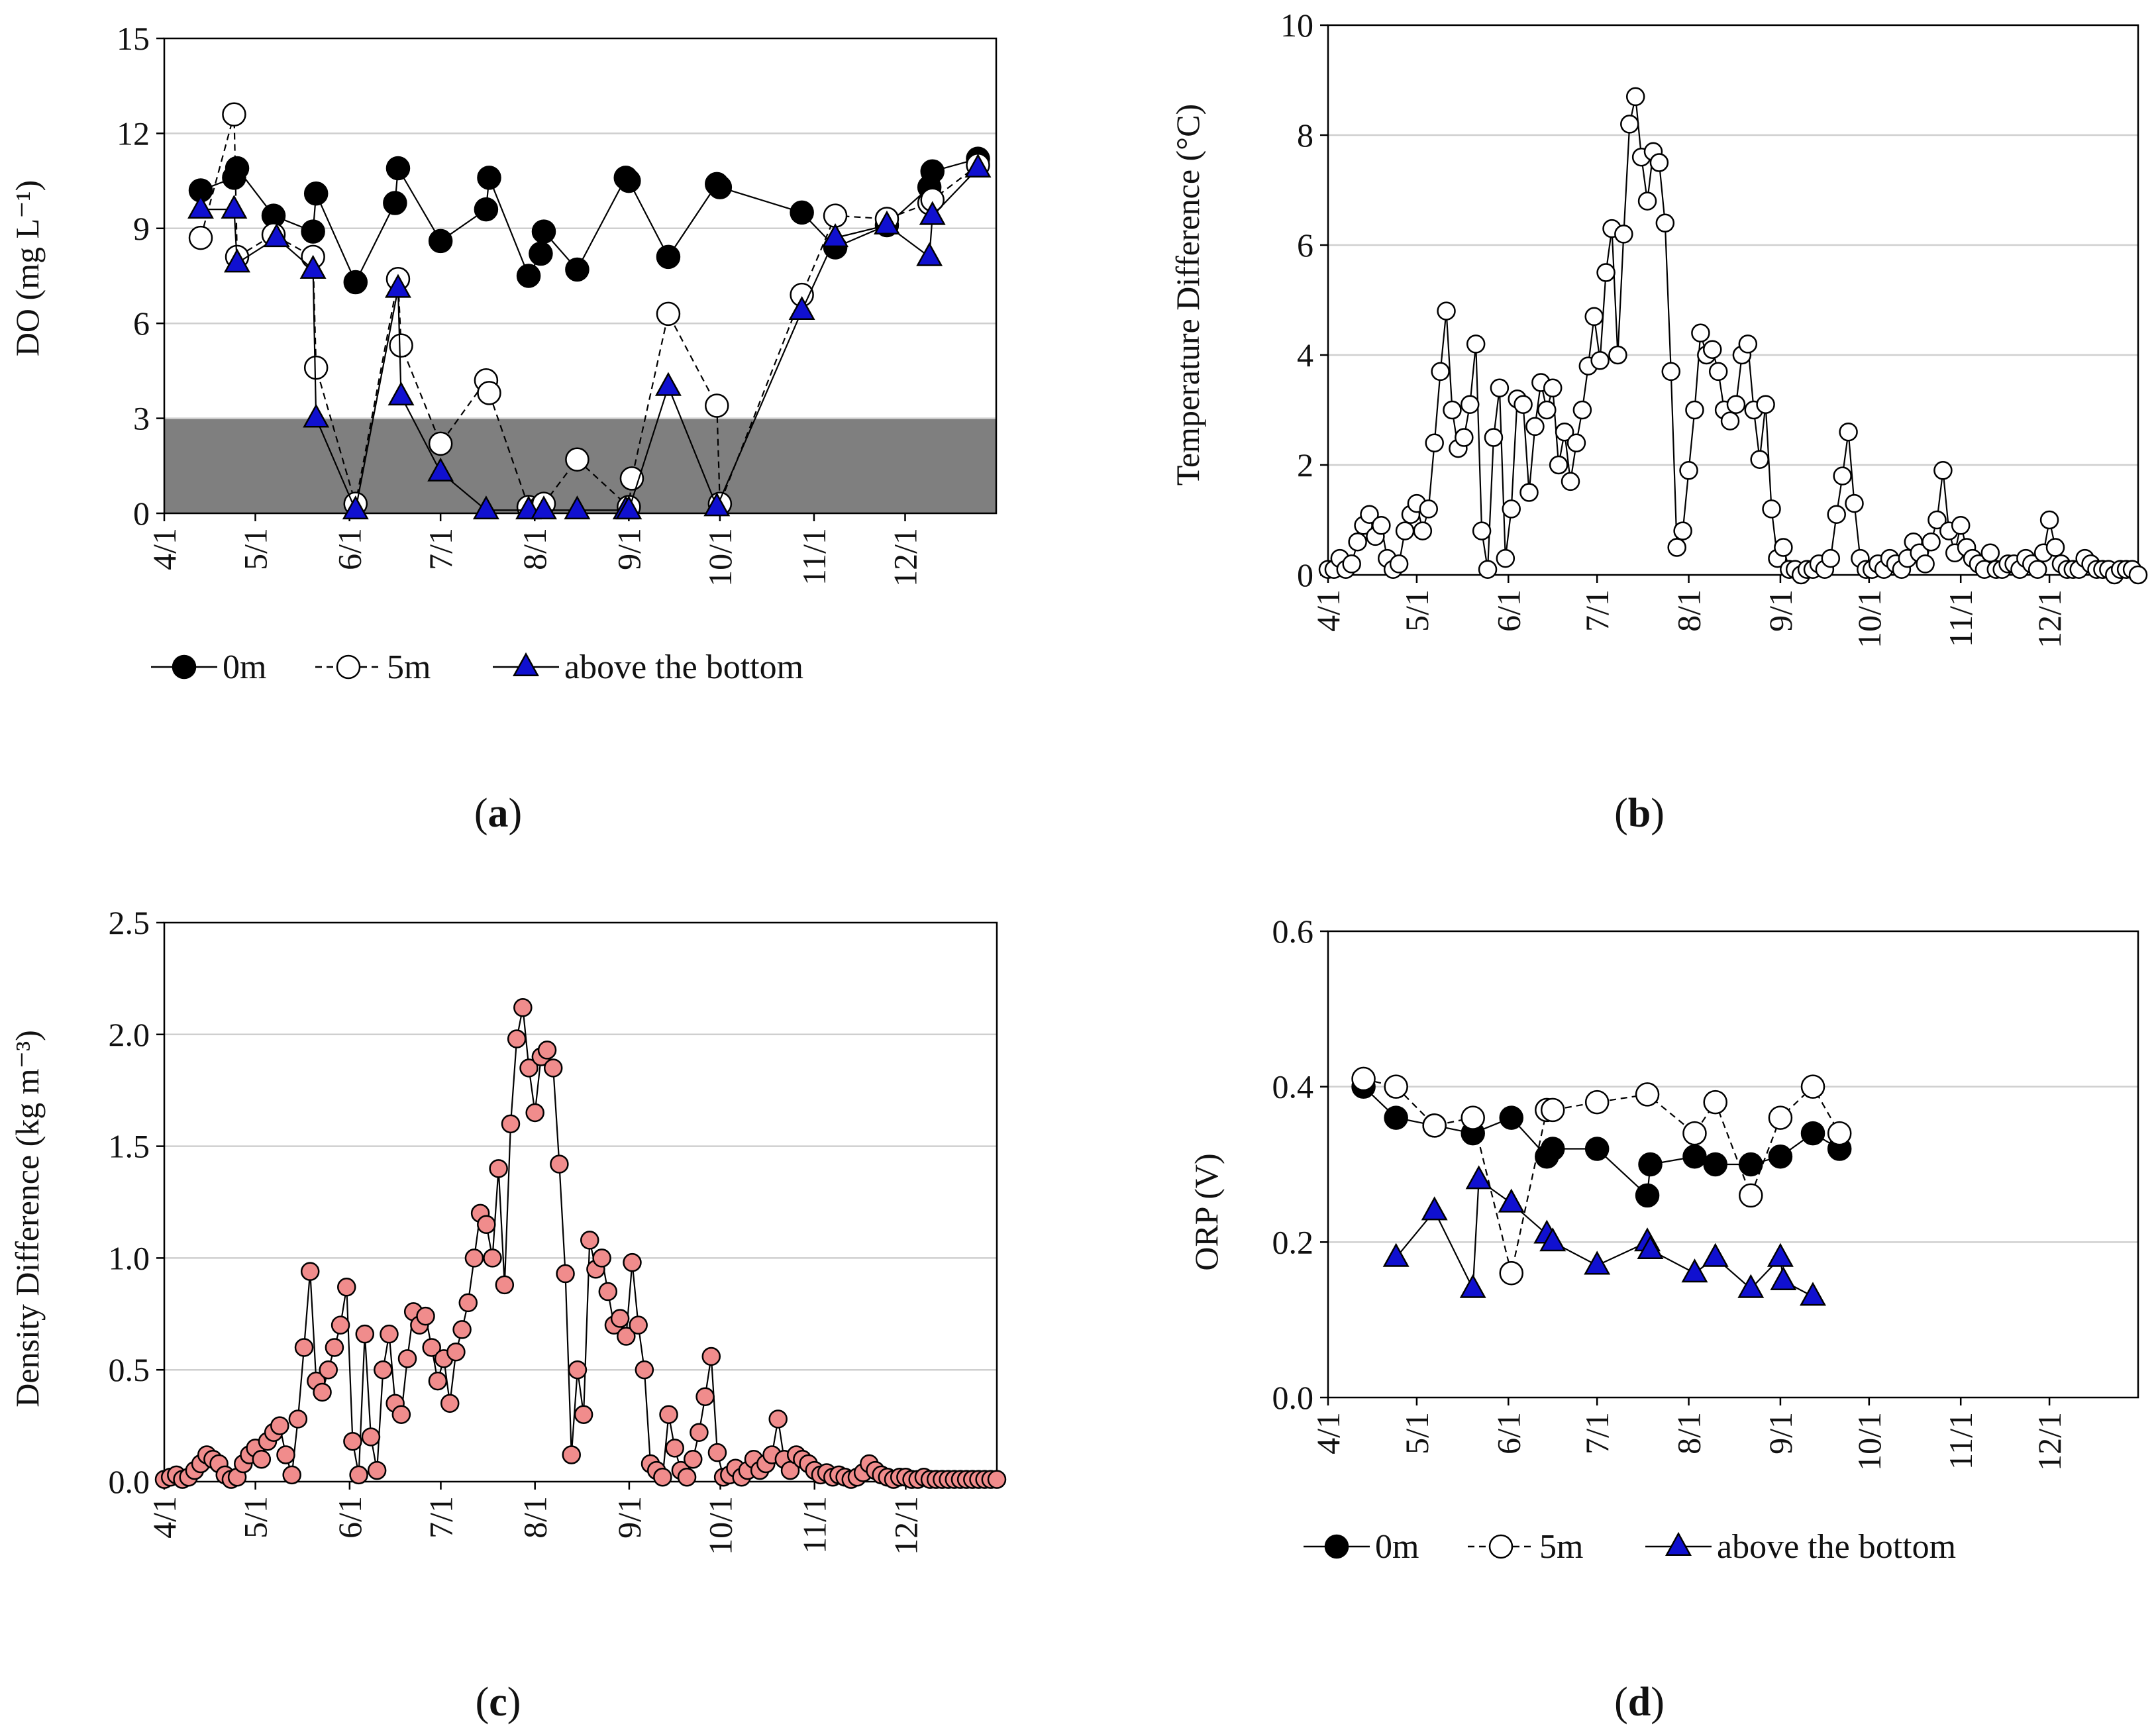 This screenshot has width=2156, height=1732. Describe the element at coordinates (1689, 1433) in the screenshot. I see `x-tick-label: 8/1` at that location.